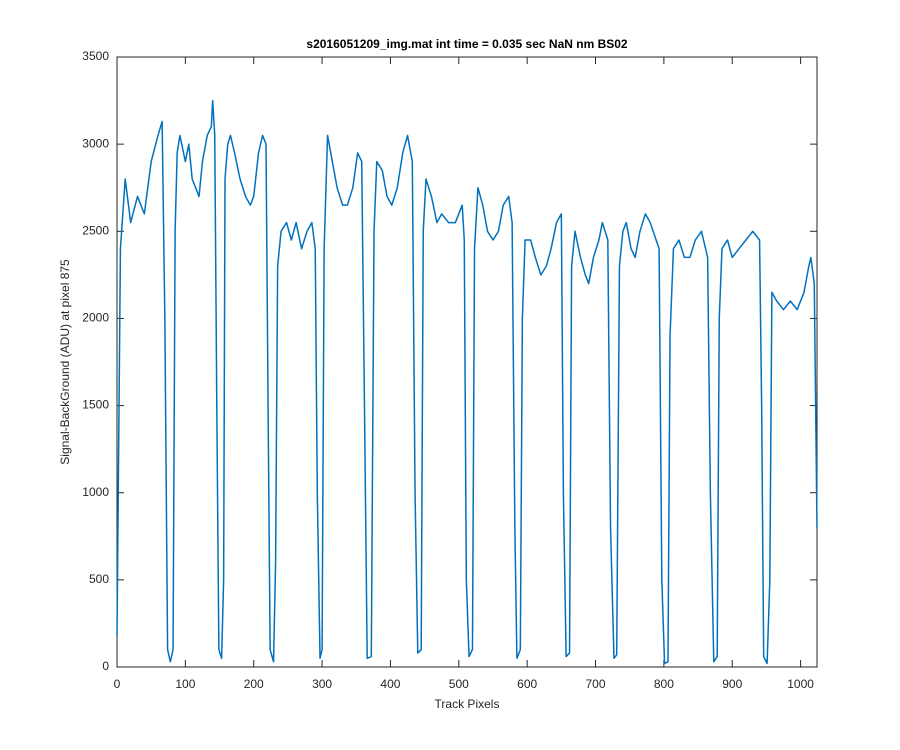 This screenshot has height=750, width=900. Describe the element at coordinates (117, 684) in the screenshot. I see `x-tick-label: 0` at that location.